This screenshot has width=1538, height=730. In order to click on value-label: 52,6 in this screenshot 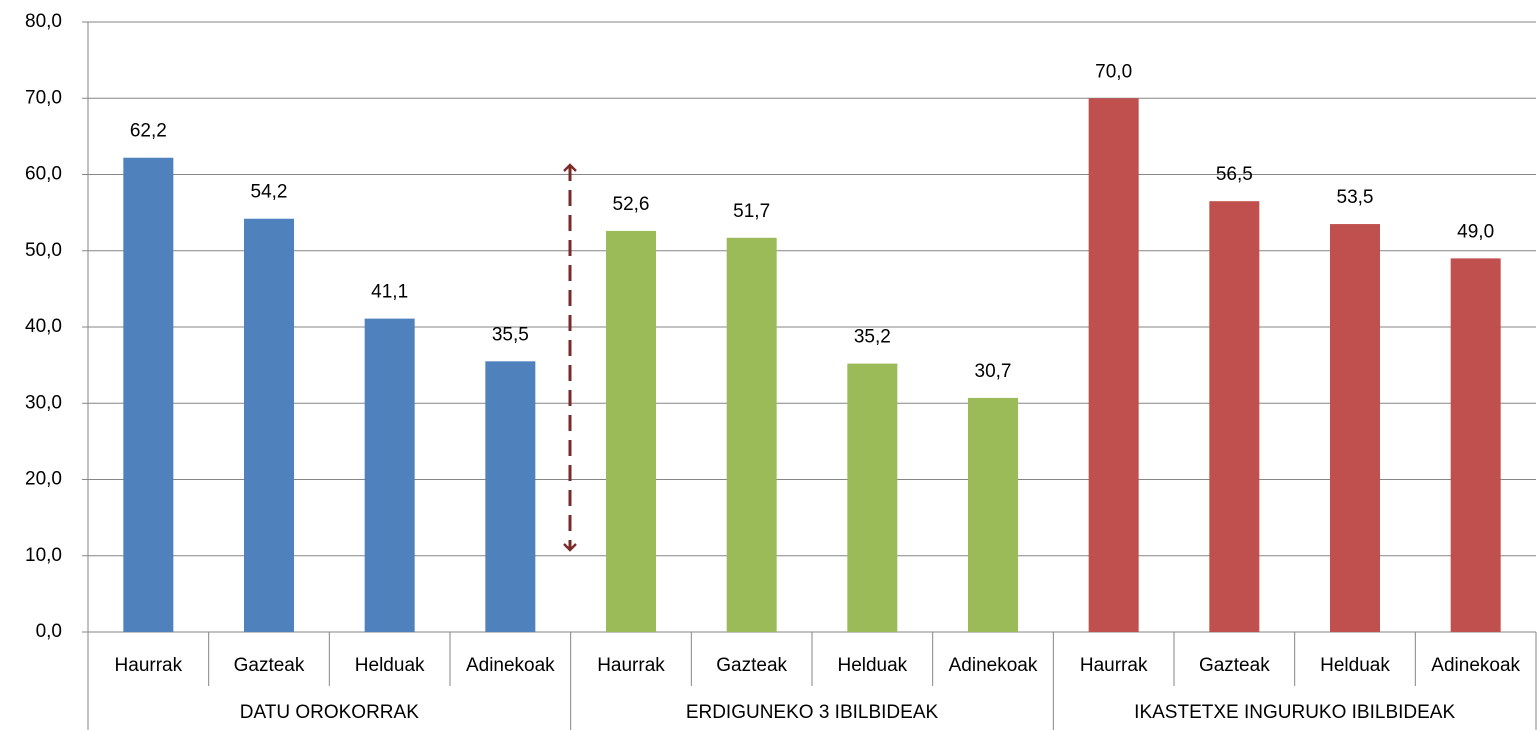, I will do `click(631, 204)`.